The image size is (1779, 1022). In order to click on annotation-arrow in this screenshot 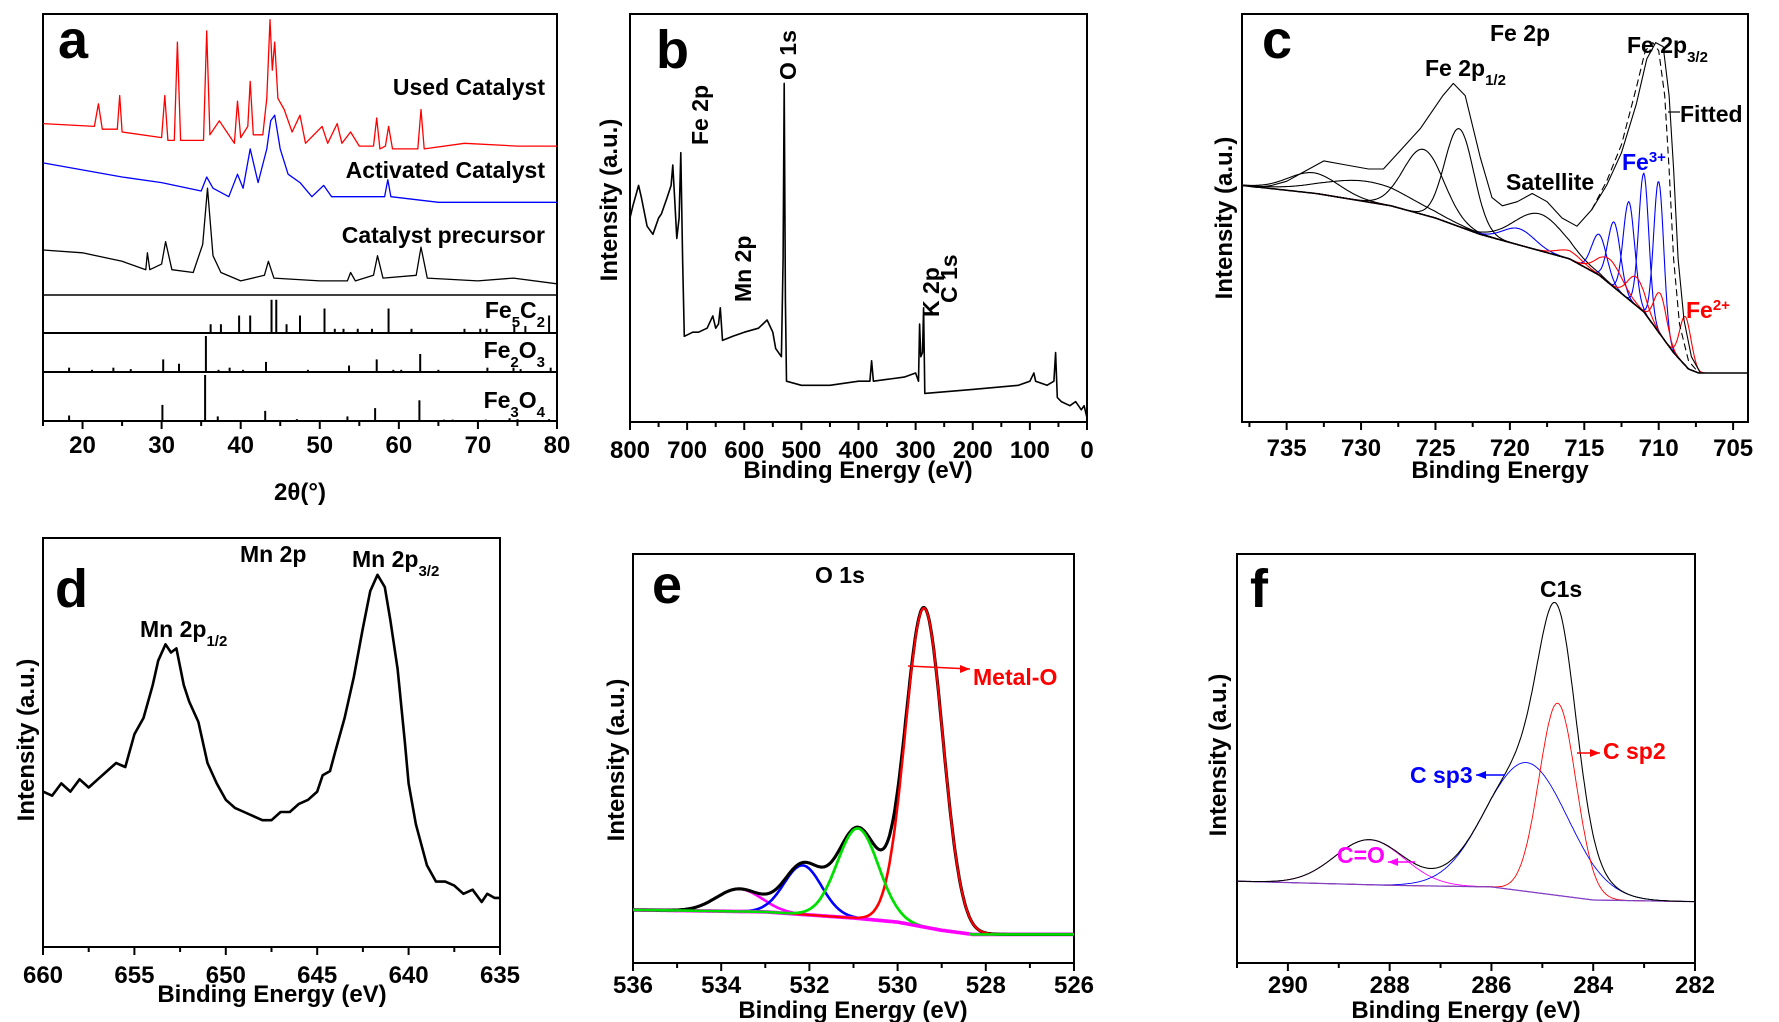, I will do `click(939, 667)`.